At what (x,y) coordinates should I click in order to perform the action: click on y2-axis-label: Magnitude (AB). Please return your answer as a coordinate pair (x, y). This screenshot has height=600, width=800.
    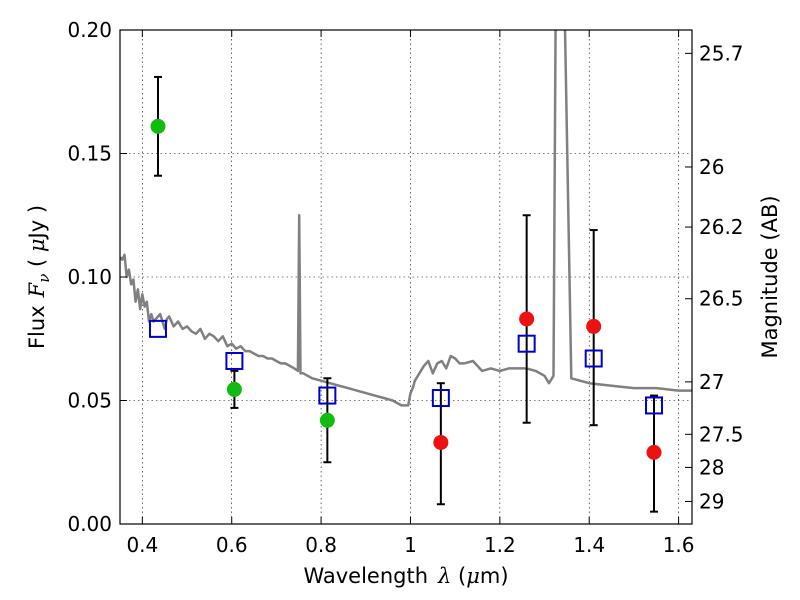
    Looking at the image, I should click on (770, 276).